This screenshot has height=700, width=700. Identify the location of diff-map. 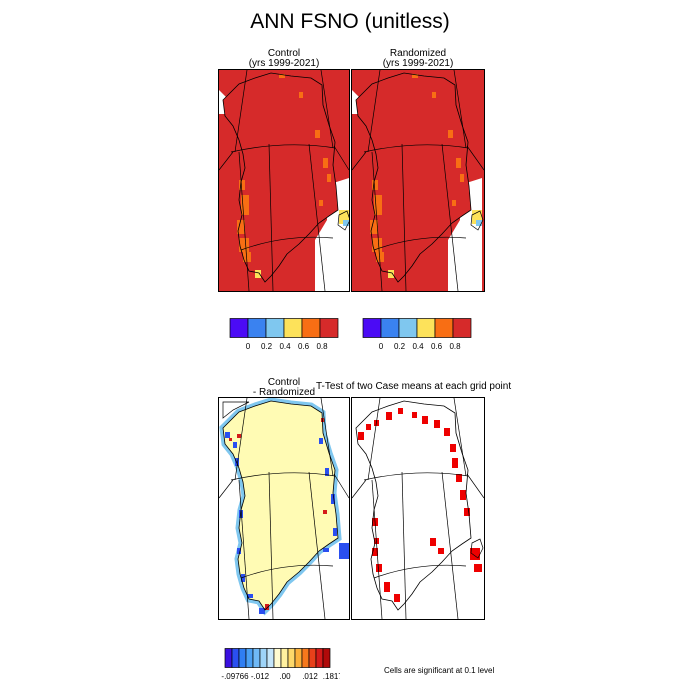
(284, 508).